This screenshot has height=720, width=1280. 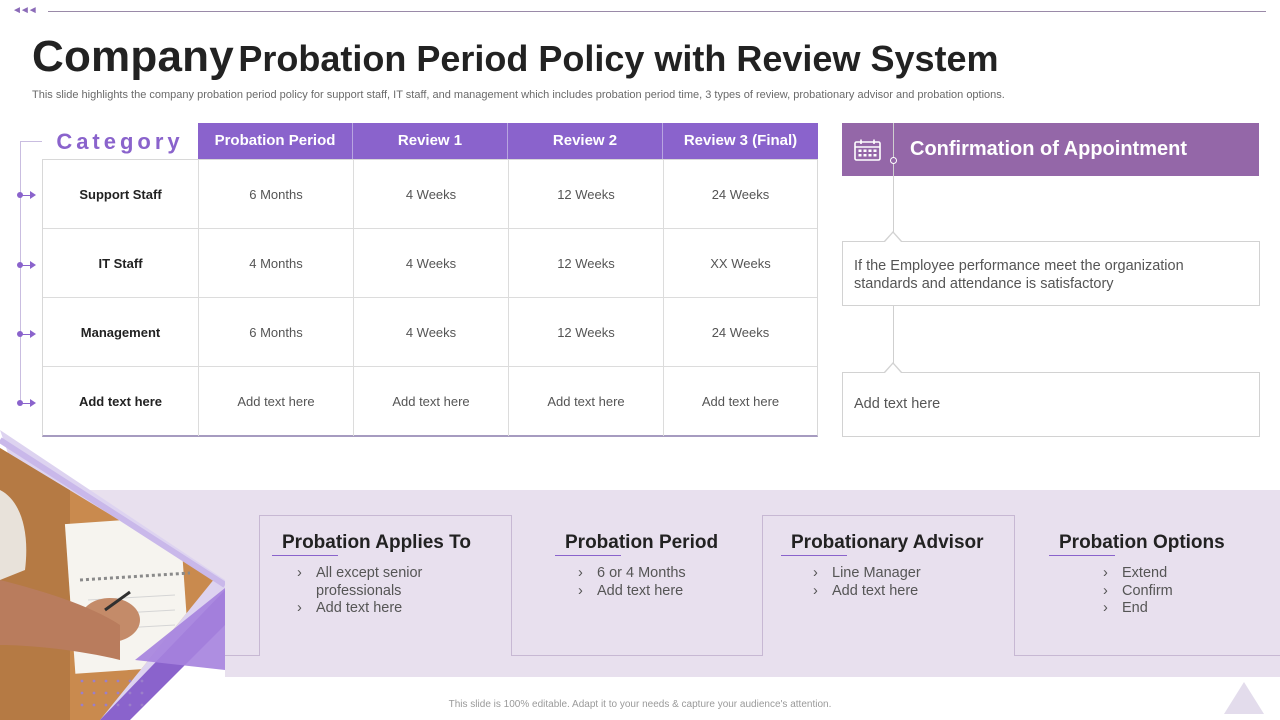 I want to click on list-item: Line Manager, so click(x=903, y=574).